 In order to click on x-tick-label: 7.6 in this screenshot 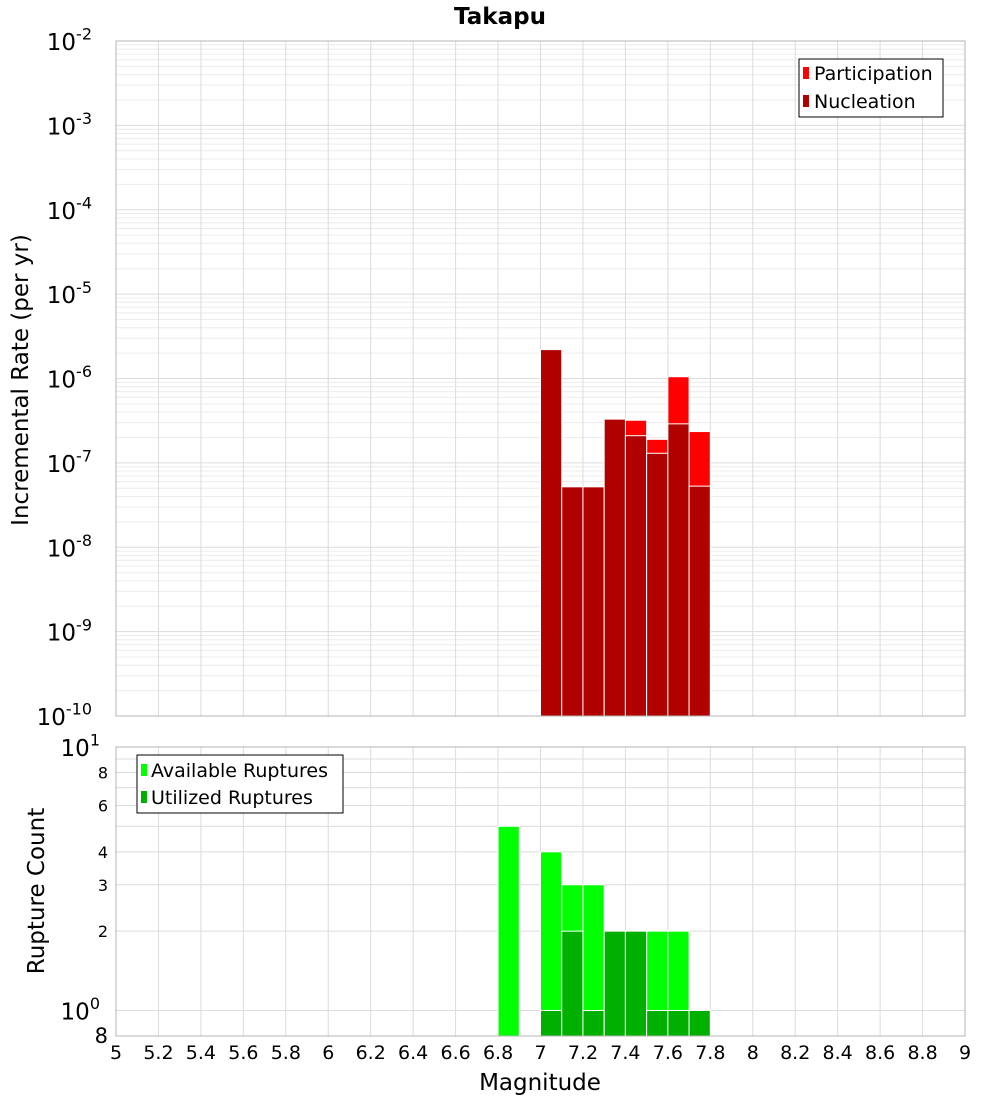, I will do `click(668, 1053)`.